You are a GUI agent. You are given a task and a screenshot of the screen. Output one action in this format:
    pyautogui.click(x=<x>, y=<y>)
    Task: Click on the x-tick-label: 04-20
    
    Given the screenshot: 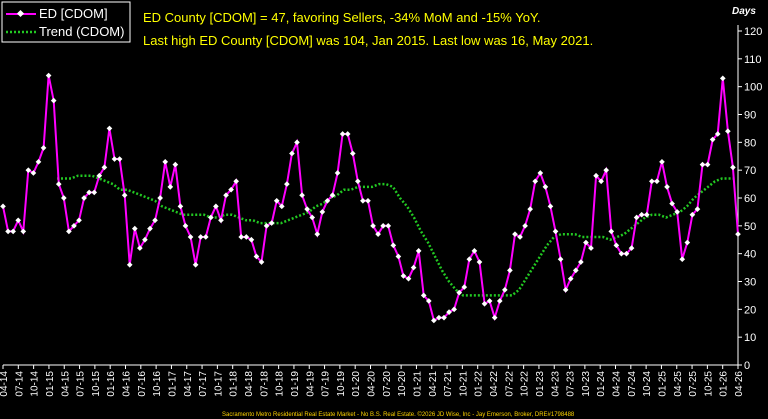 What is the action you would take?
    pyautogui.click(x=372, y=384)
    